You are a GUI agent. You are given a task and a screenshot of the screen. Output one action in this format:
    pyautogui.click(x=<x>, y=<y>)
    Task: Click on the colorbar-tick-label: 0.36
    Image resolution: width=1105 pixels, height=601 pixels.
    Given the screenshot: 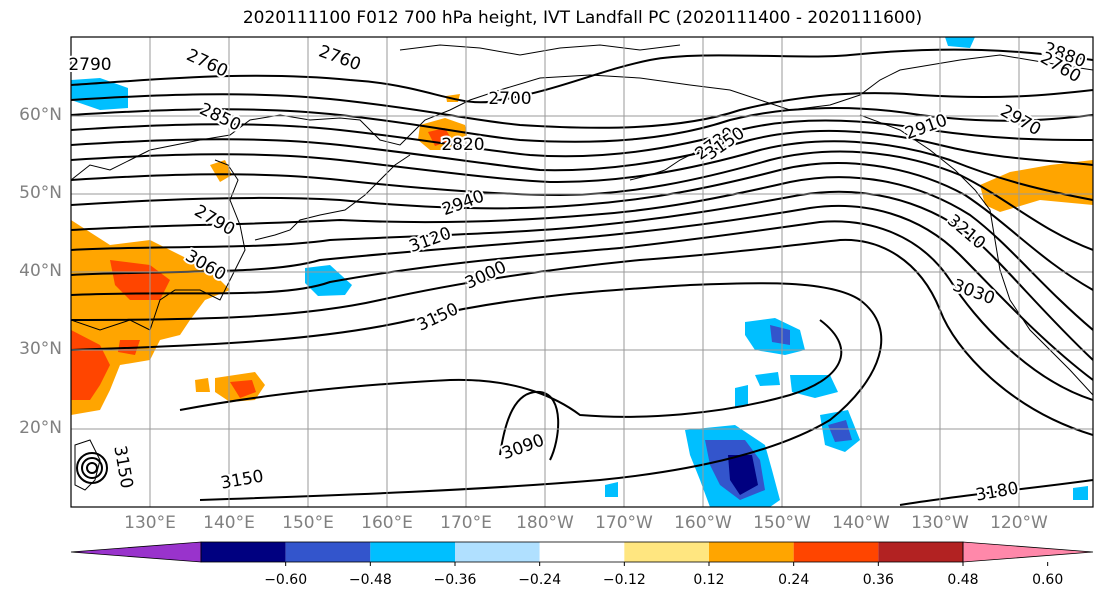 What is the action you would take?
    pyautogui.click(x=878, y=580)
    